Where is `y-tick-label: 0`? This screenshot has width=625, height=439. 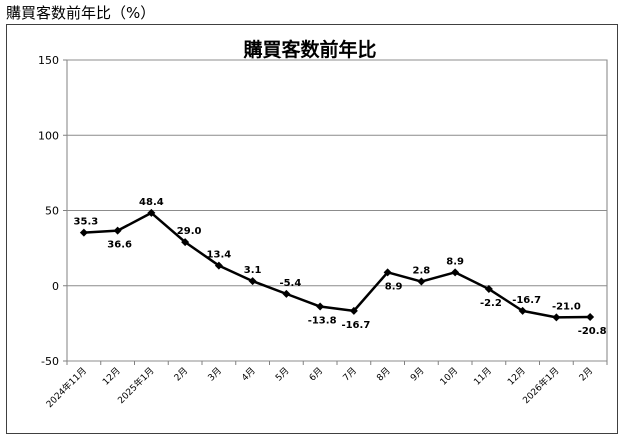 y-tick-label: 0 is located at coordinates (55, 286).